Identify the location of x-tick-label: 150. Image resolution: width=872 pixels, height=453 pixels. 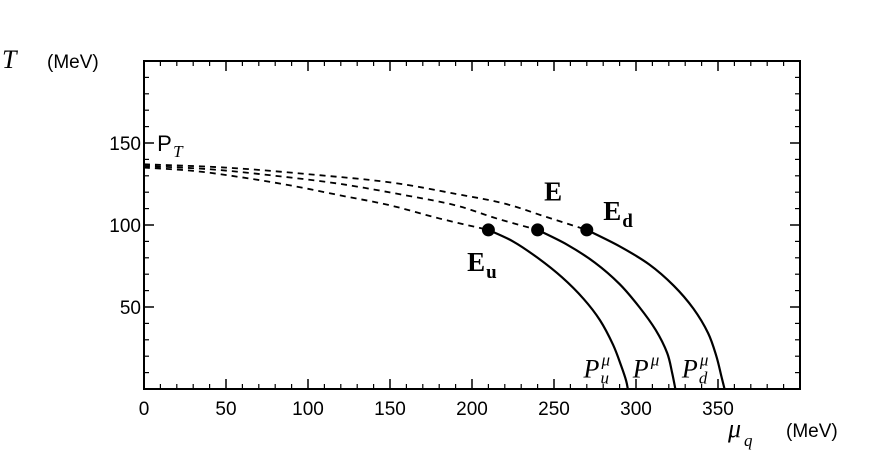
(390, 409).